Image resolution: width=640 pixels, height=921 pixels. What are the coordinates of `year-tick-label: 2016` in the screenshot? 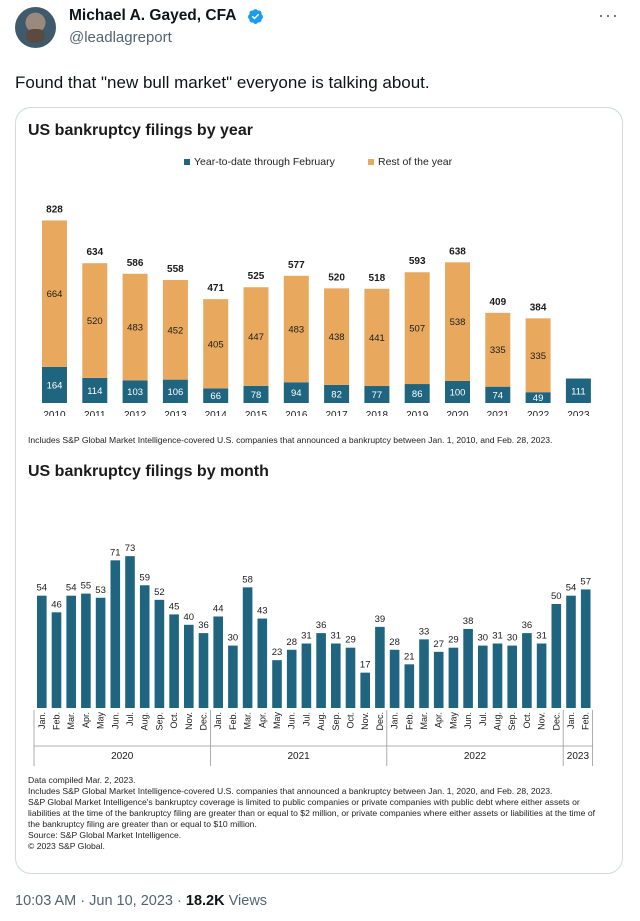 It's located at (296, 413).